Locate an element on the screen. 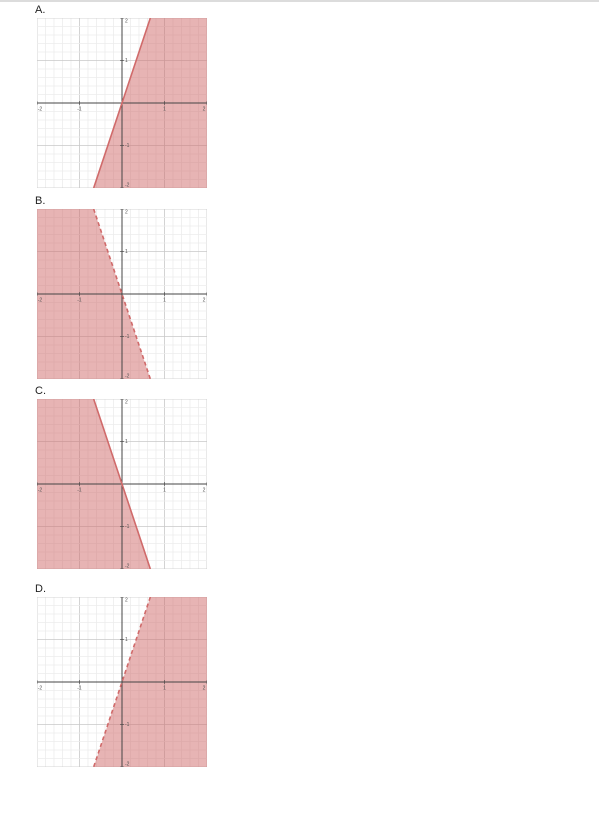 This screenshot has height=823, width=599. answer-option: A. -2 -1 1 2 -2 -1 1 2 is located at coordinates (121, 96).